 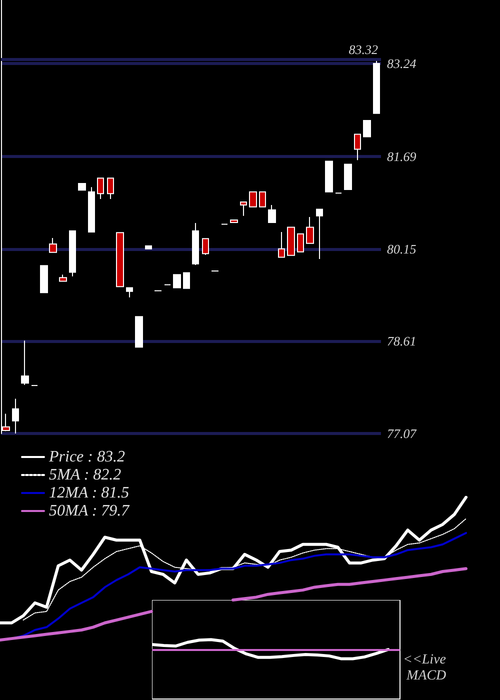 I want to click on ref-line-label: 83.32, so click(x=363, y=49).